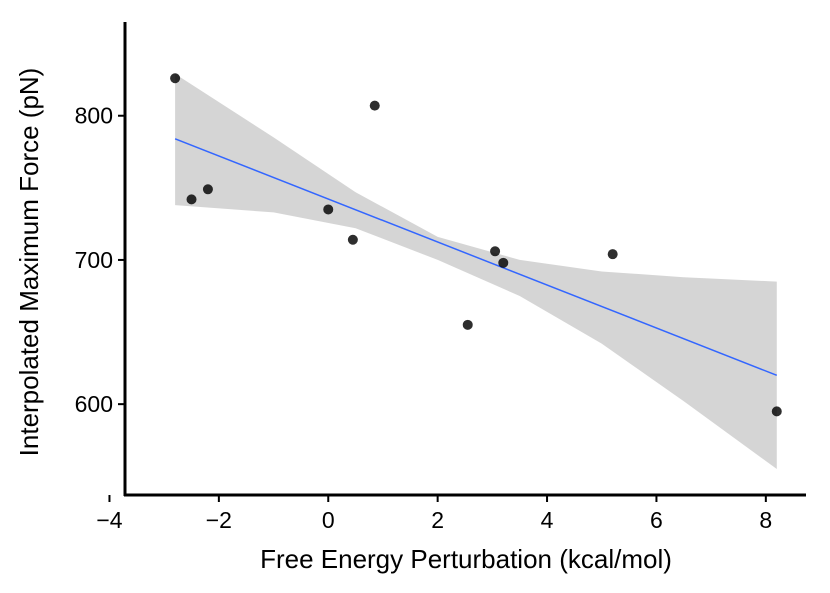  What do you see at coordinates (656, 520) in the screenshot?
I see `x-tick-label: 6` at bounding box center [656, 520].